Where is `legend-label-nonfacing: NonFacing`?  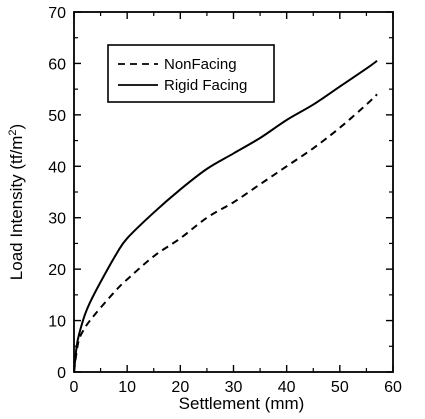
legend-label-nonfacing: NonFacing is located at coordinates (200, 64).